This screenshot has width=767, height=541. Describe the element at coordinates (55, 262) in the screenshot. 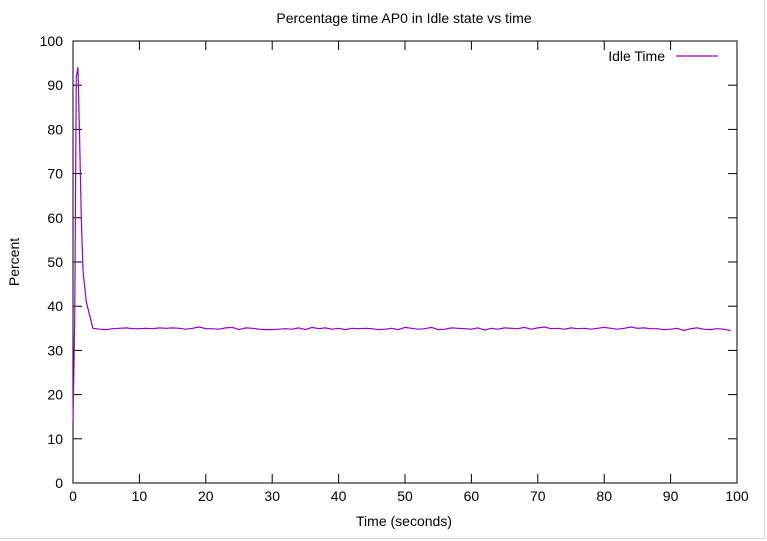

I see `y-tick-label: 50` at that location.